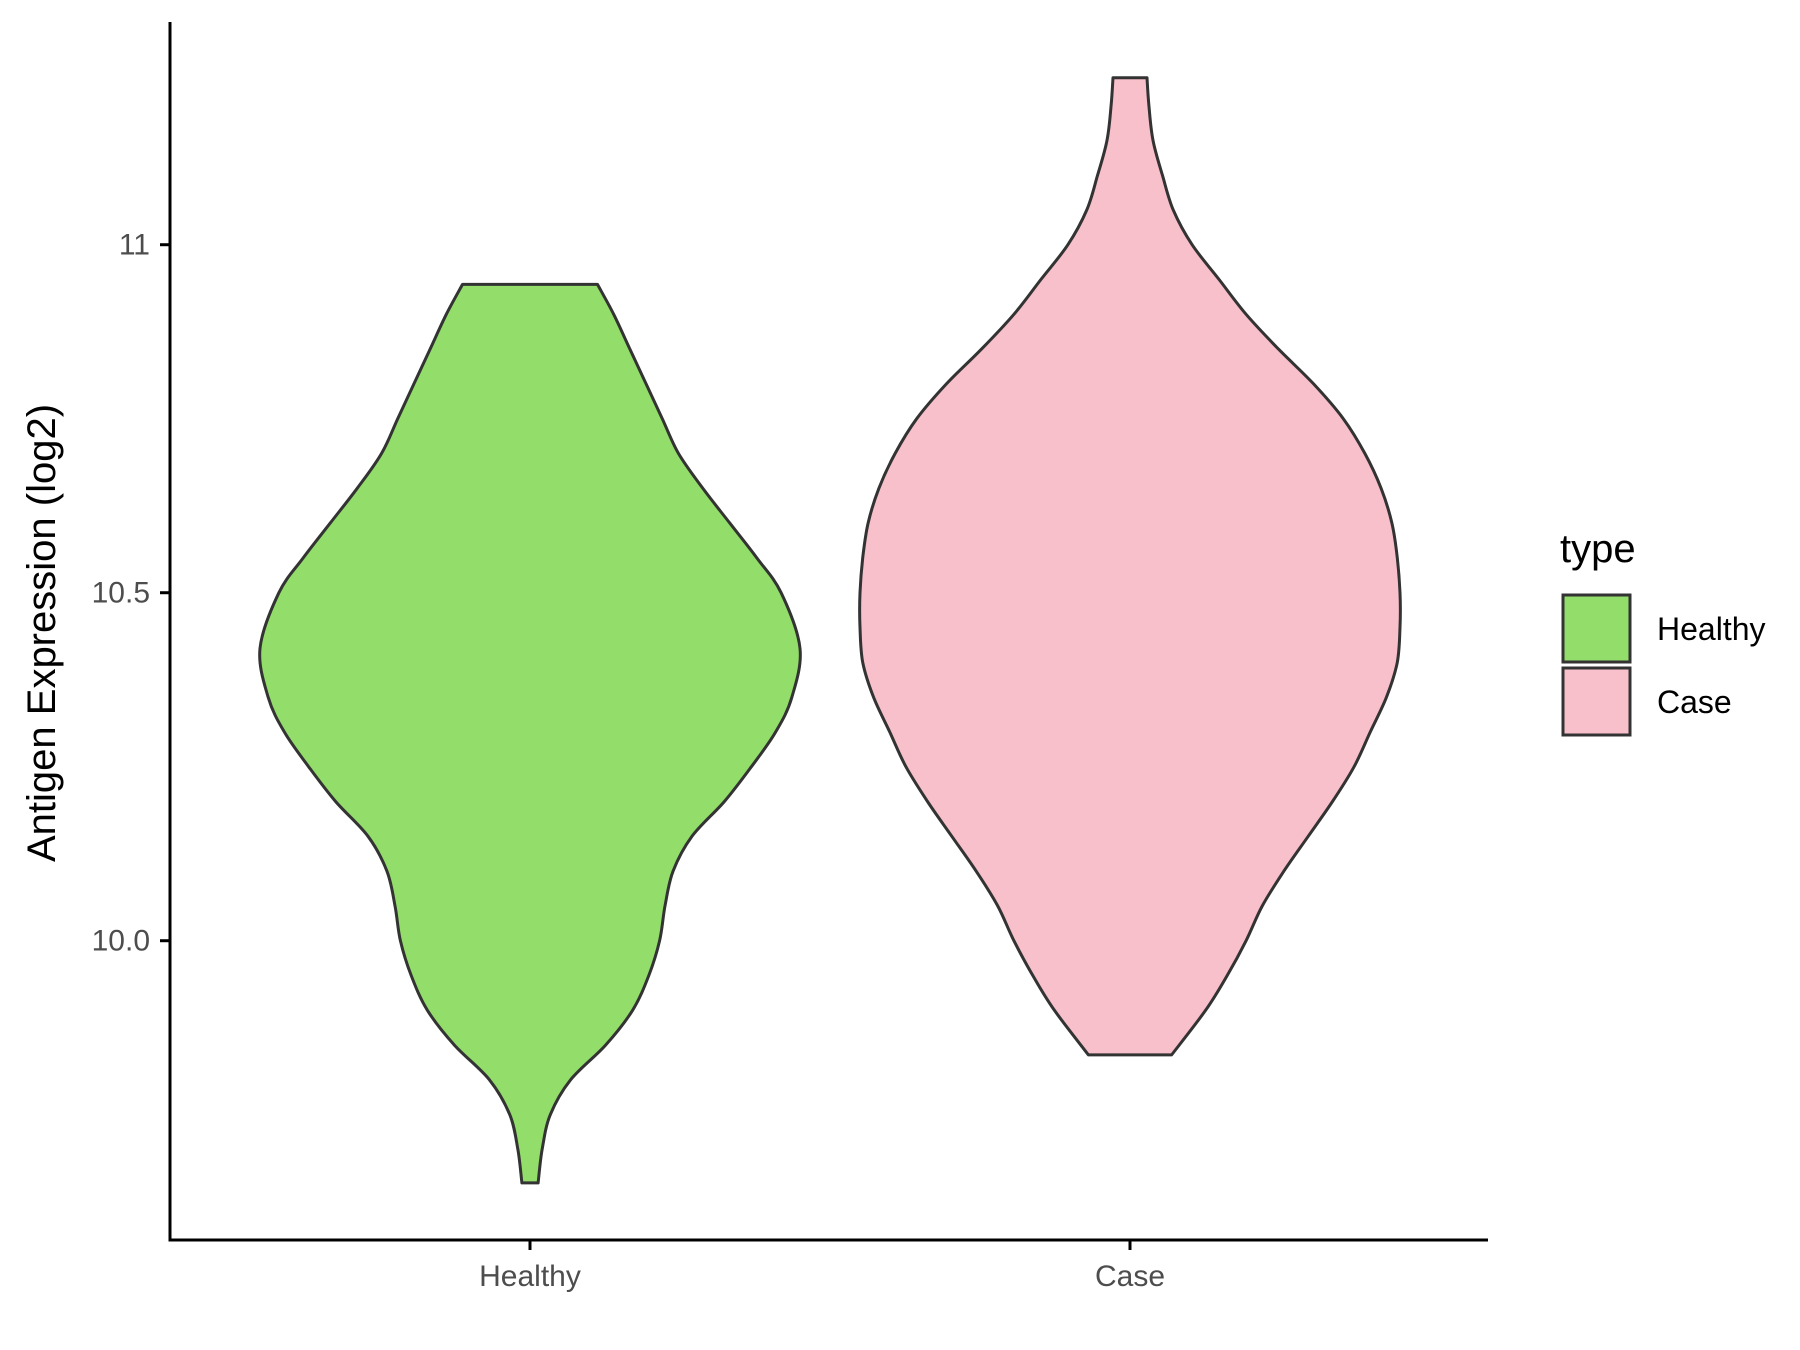 The width and height of the screenshot is (1800, 1350). Describe the element at coordinates (822, 1266) in the screenshot. I see `x-axis-ticks: Healthy Case` at that location.